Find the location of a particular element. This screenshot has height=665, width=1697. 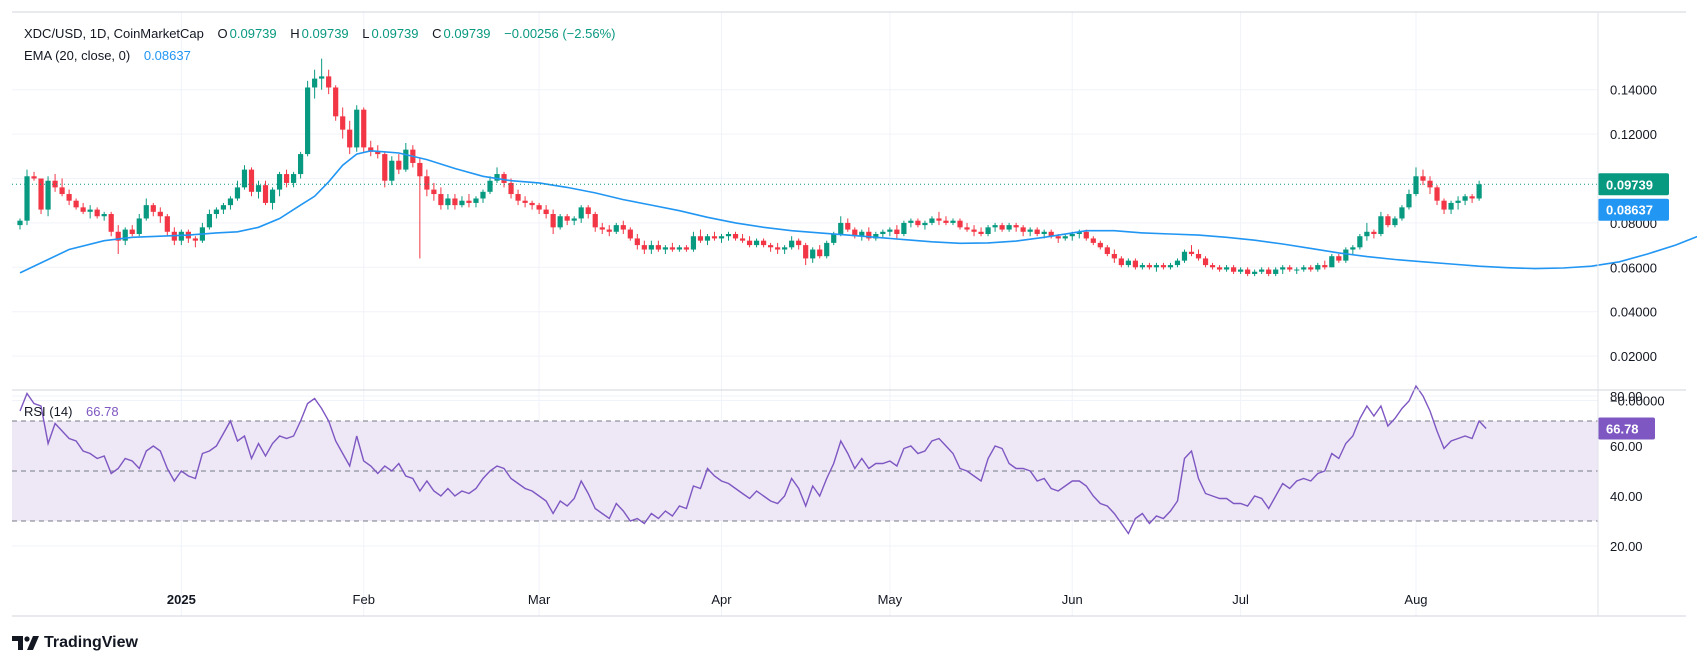

ema-legend: EMA (20, close, 0) 0.08637 is located at coordinates (108, 55).